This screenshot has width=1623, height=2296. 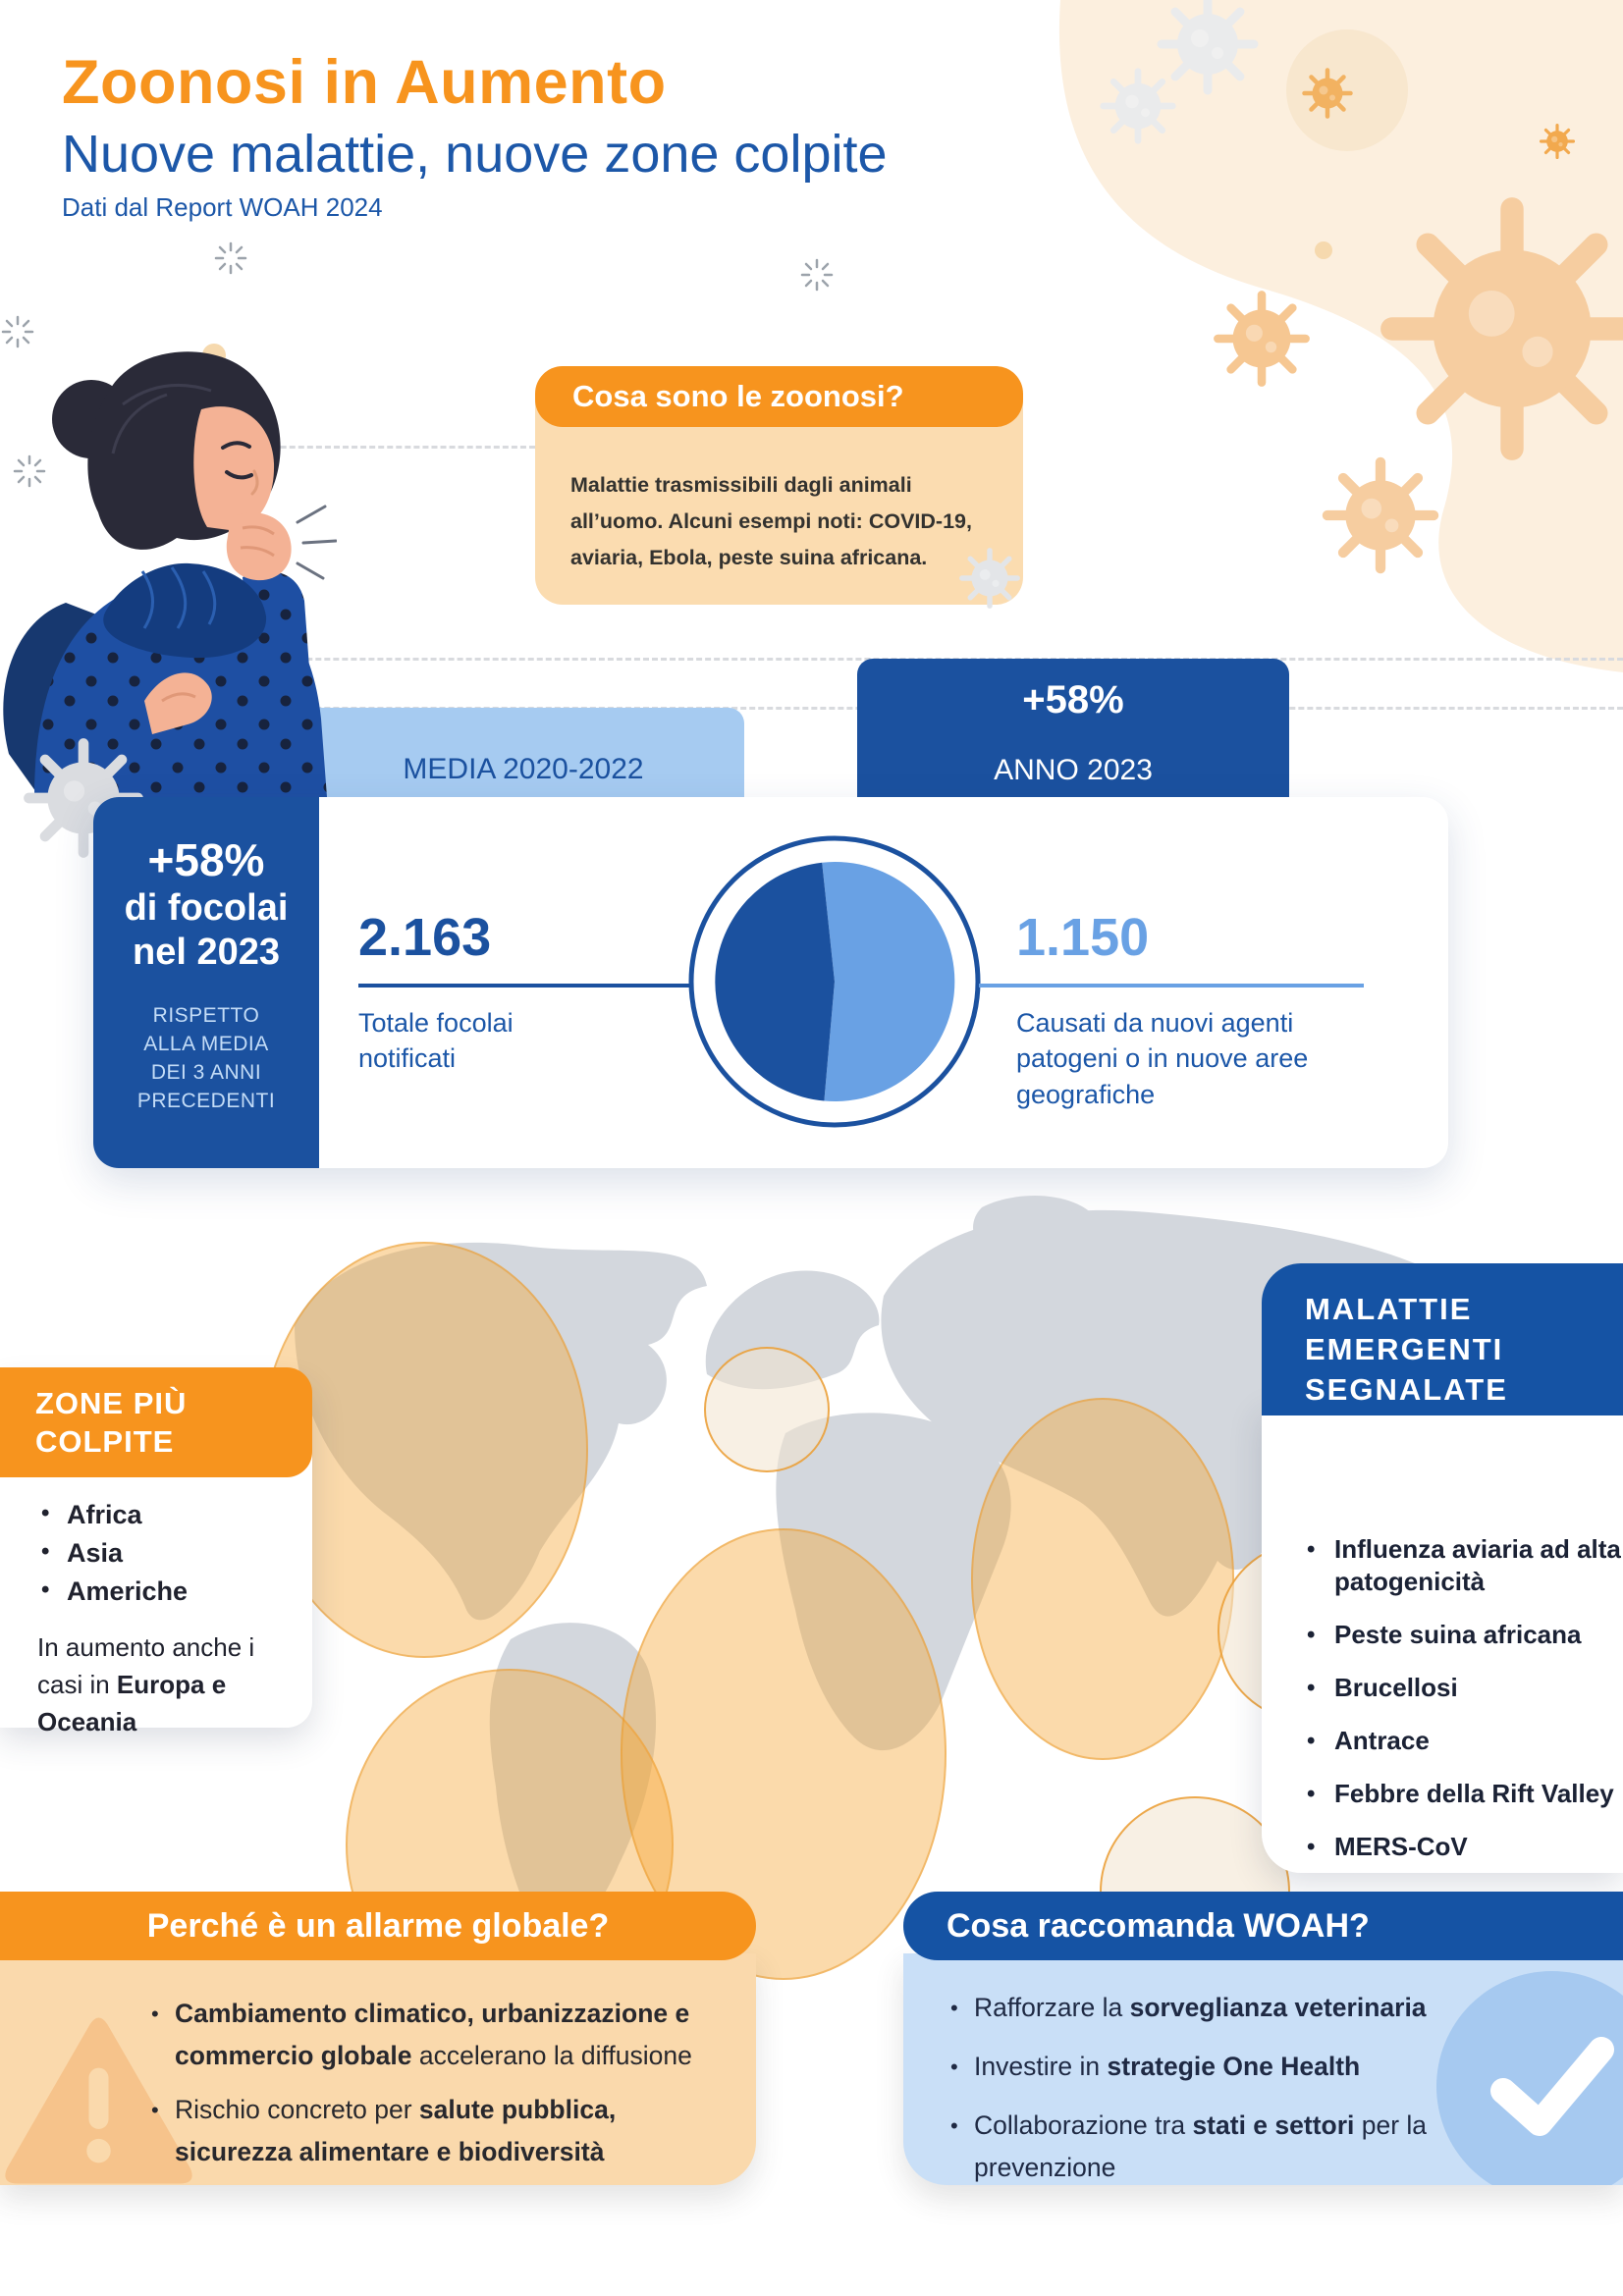 What do you see at coordinates (1200, 2067) in the screenshot?
I see `recommendation-bullet: Investire in strategie One Health` at bounding box center [1200, 2067].